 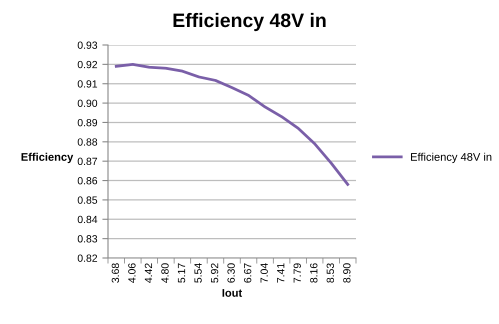 I want to click on x-tick-label: 4.42, so click(x=148, y=273).